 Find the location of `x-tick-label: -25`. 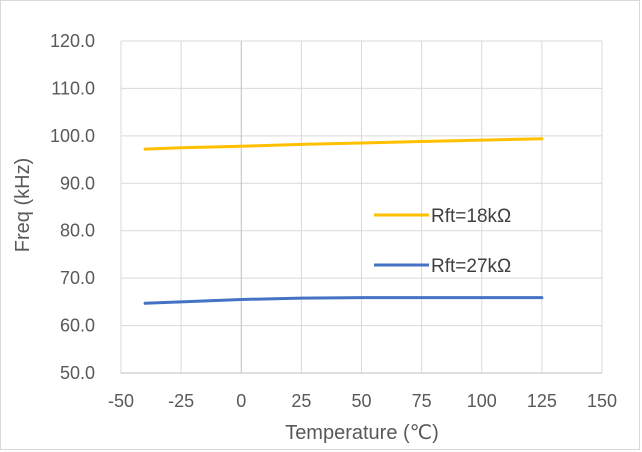

x-tick-label: -25 is located at coordinates (181, 401).